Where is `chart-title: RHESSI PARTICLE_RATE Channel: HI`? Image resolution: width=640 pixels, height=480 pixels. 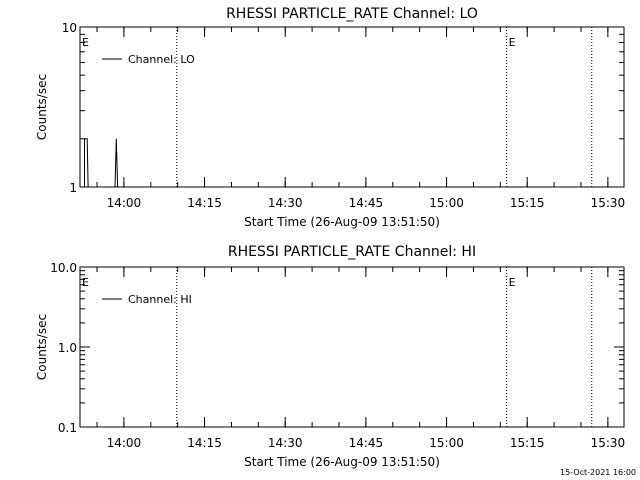
chart-title: RHESSI PARTICLE_RATE Channel: HI is located at coordinates (352, 252).